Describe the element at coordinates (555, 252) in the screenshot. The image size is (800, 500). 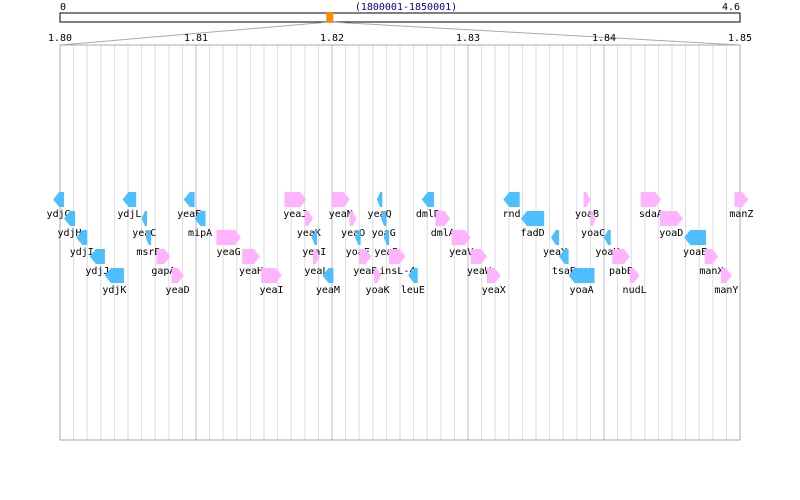
I see `gene-label: yeaY` at that location.